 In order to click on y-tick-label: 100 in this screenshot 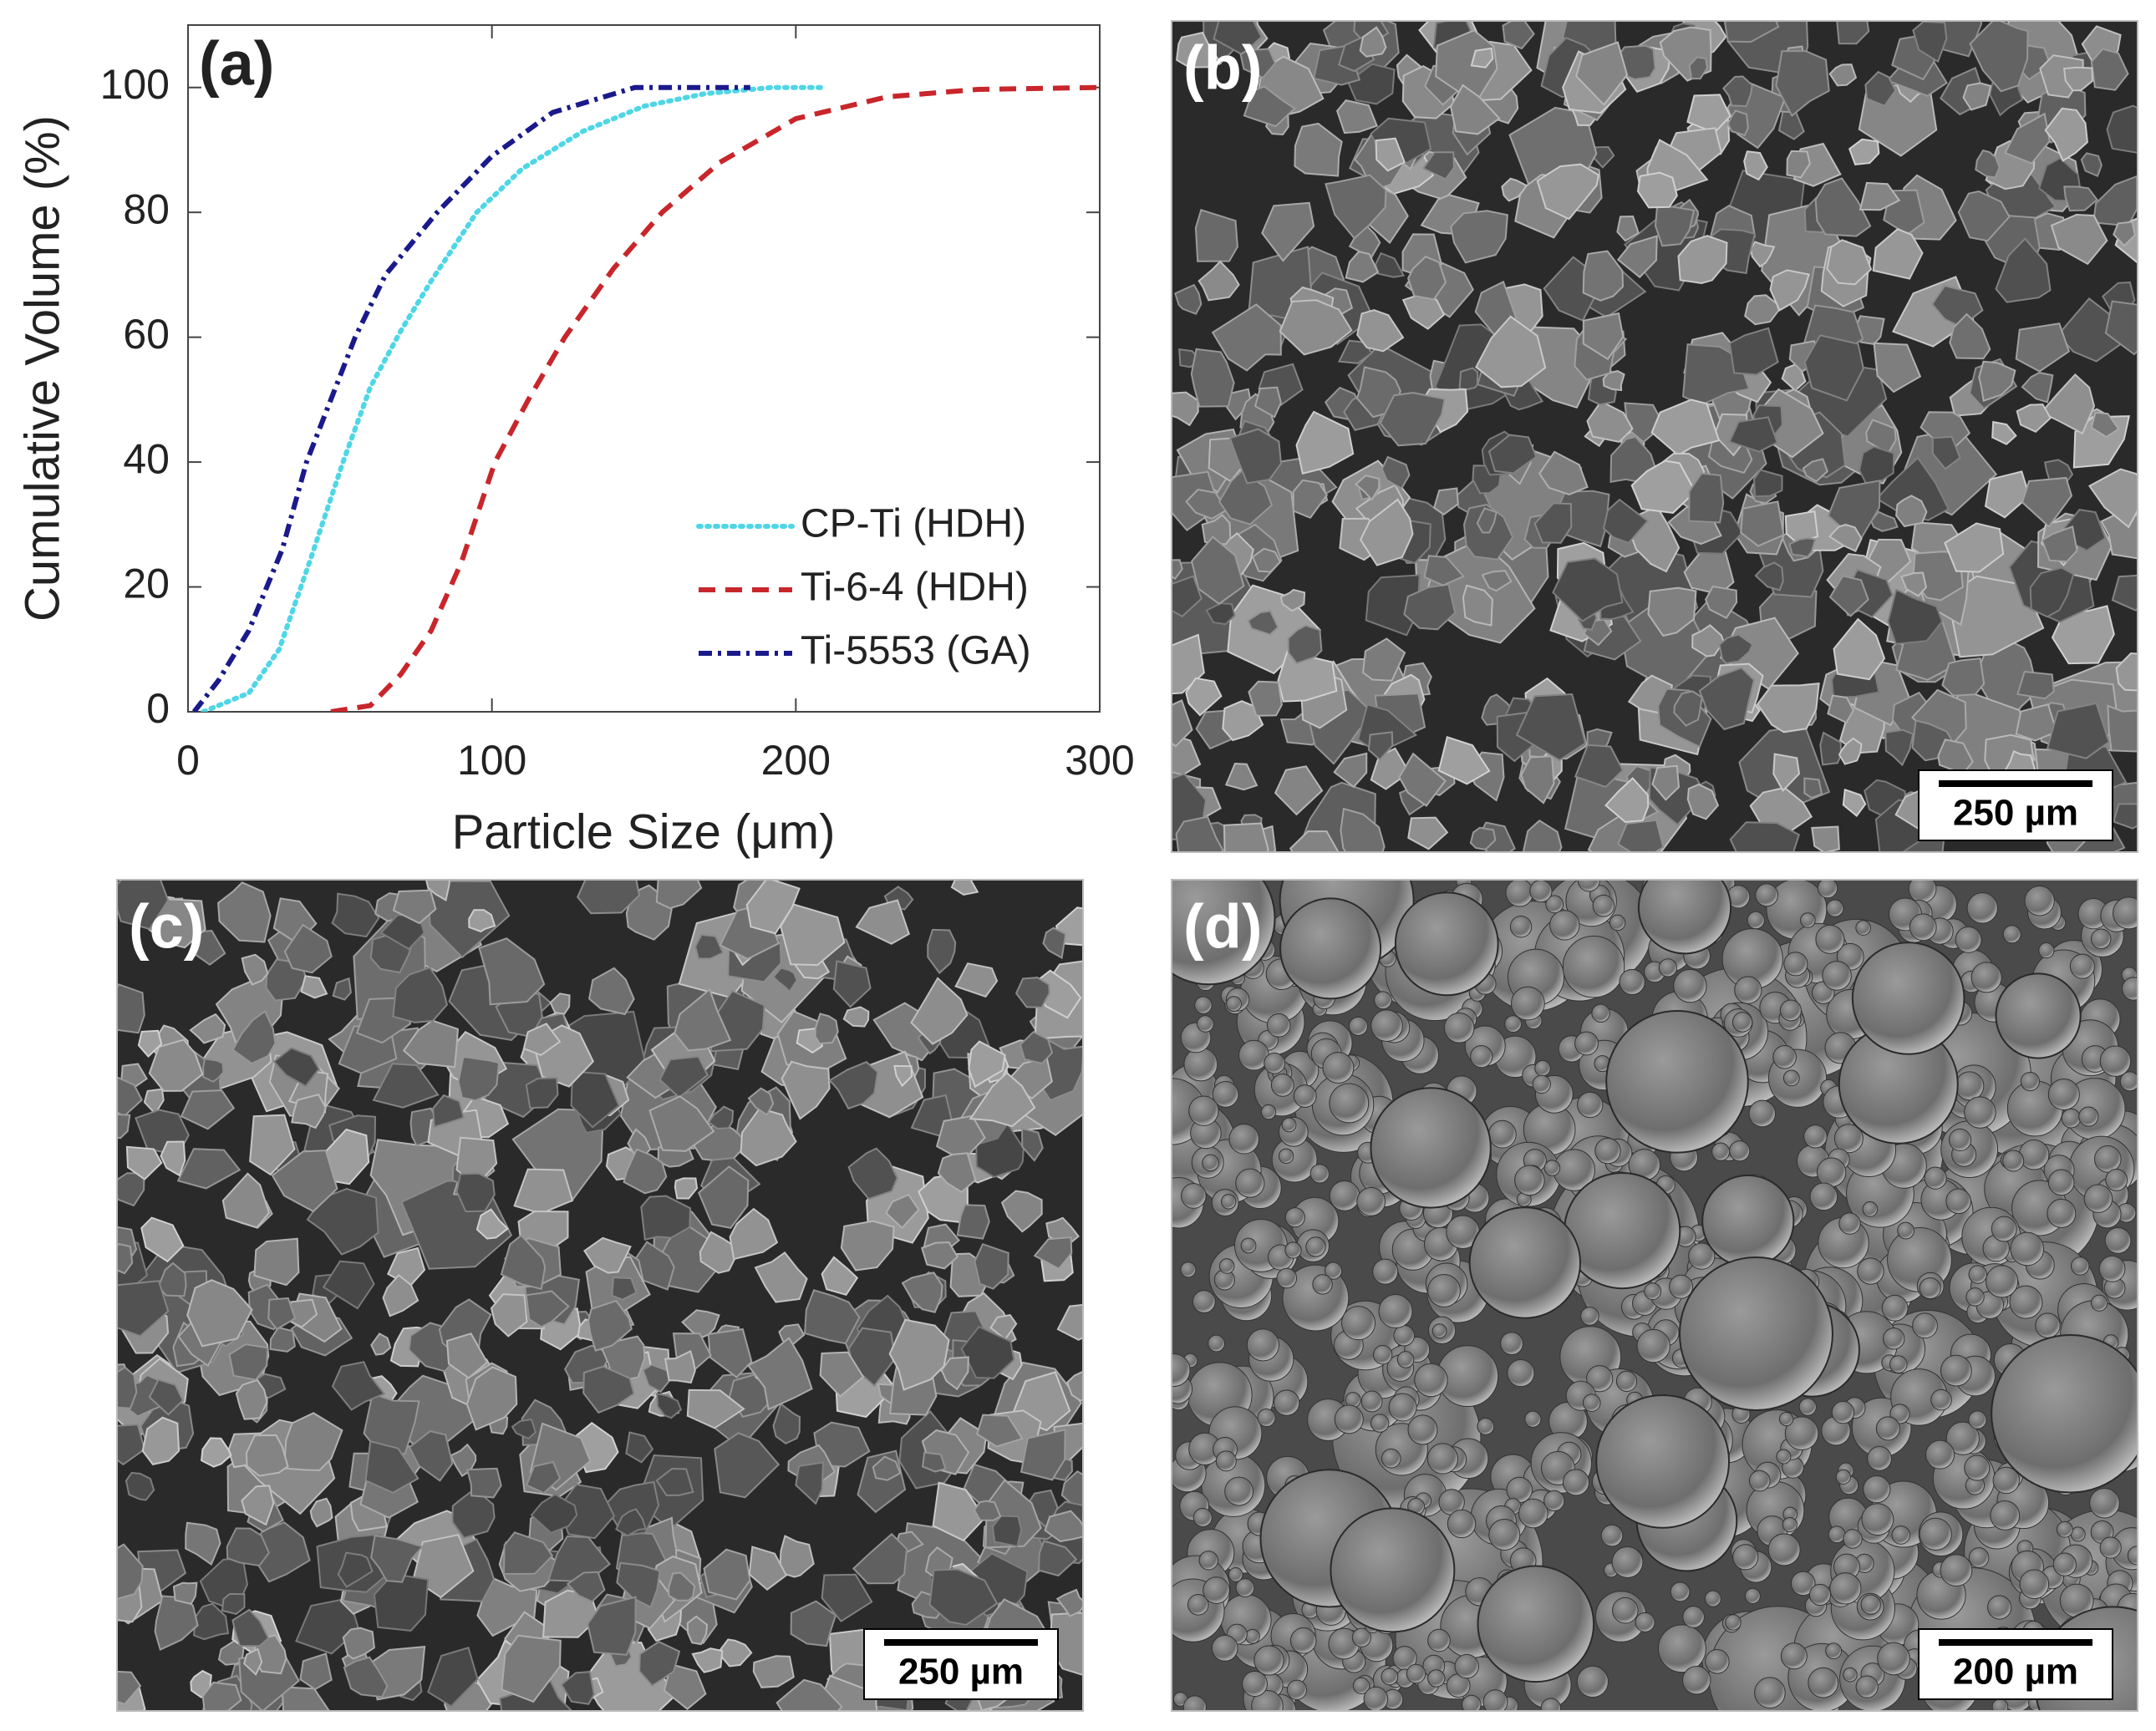, I will do `click(135, 85)`.